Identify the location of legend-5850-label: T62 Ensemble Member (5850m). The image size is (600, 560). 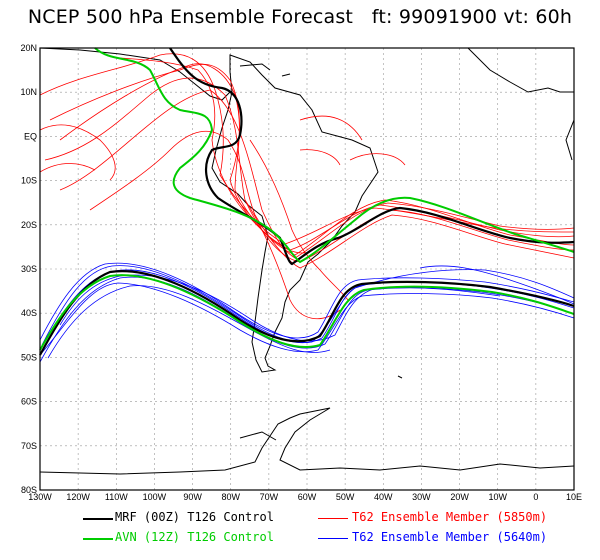
(450, 517).